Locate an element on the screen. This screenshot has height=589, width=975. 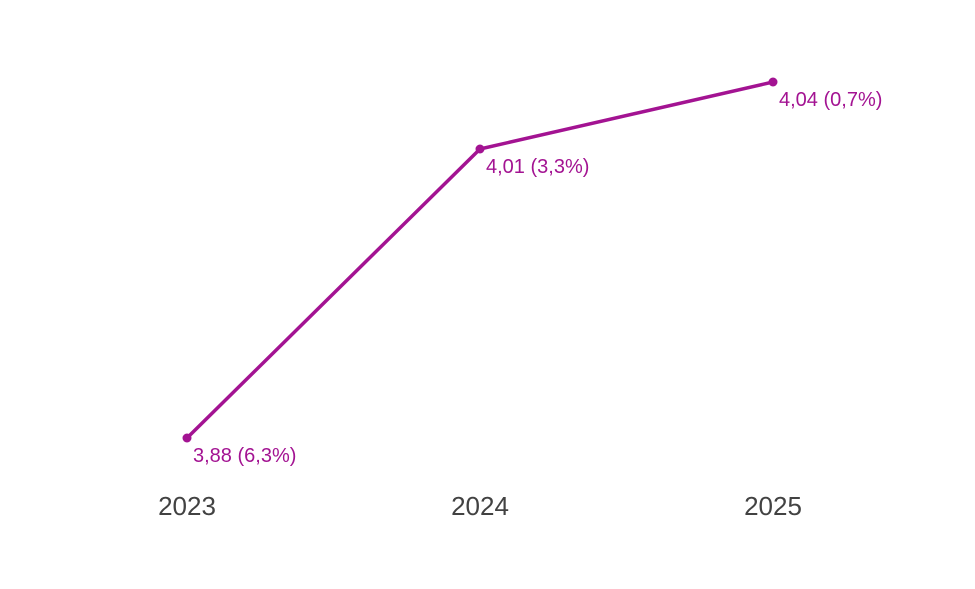
data-point-2025 is located at coordinates (773, 82).